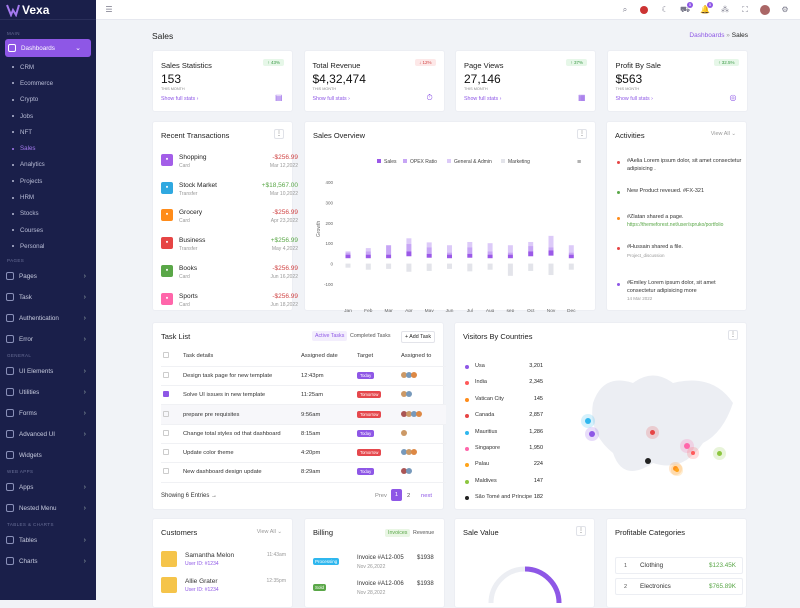  I want to click on transaction-row: ▪ Grocery Card -$256.99 Apr 23,2022, so click(229, 217).